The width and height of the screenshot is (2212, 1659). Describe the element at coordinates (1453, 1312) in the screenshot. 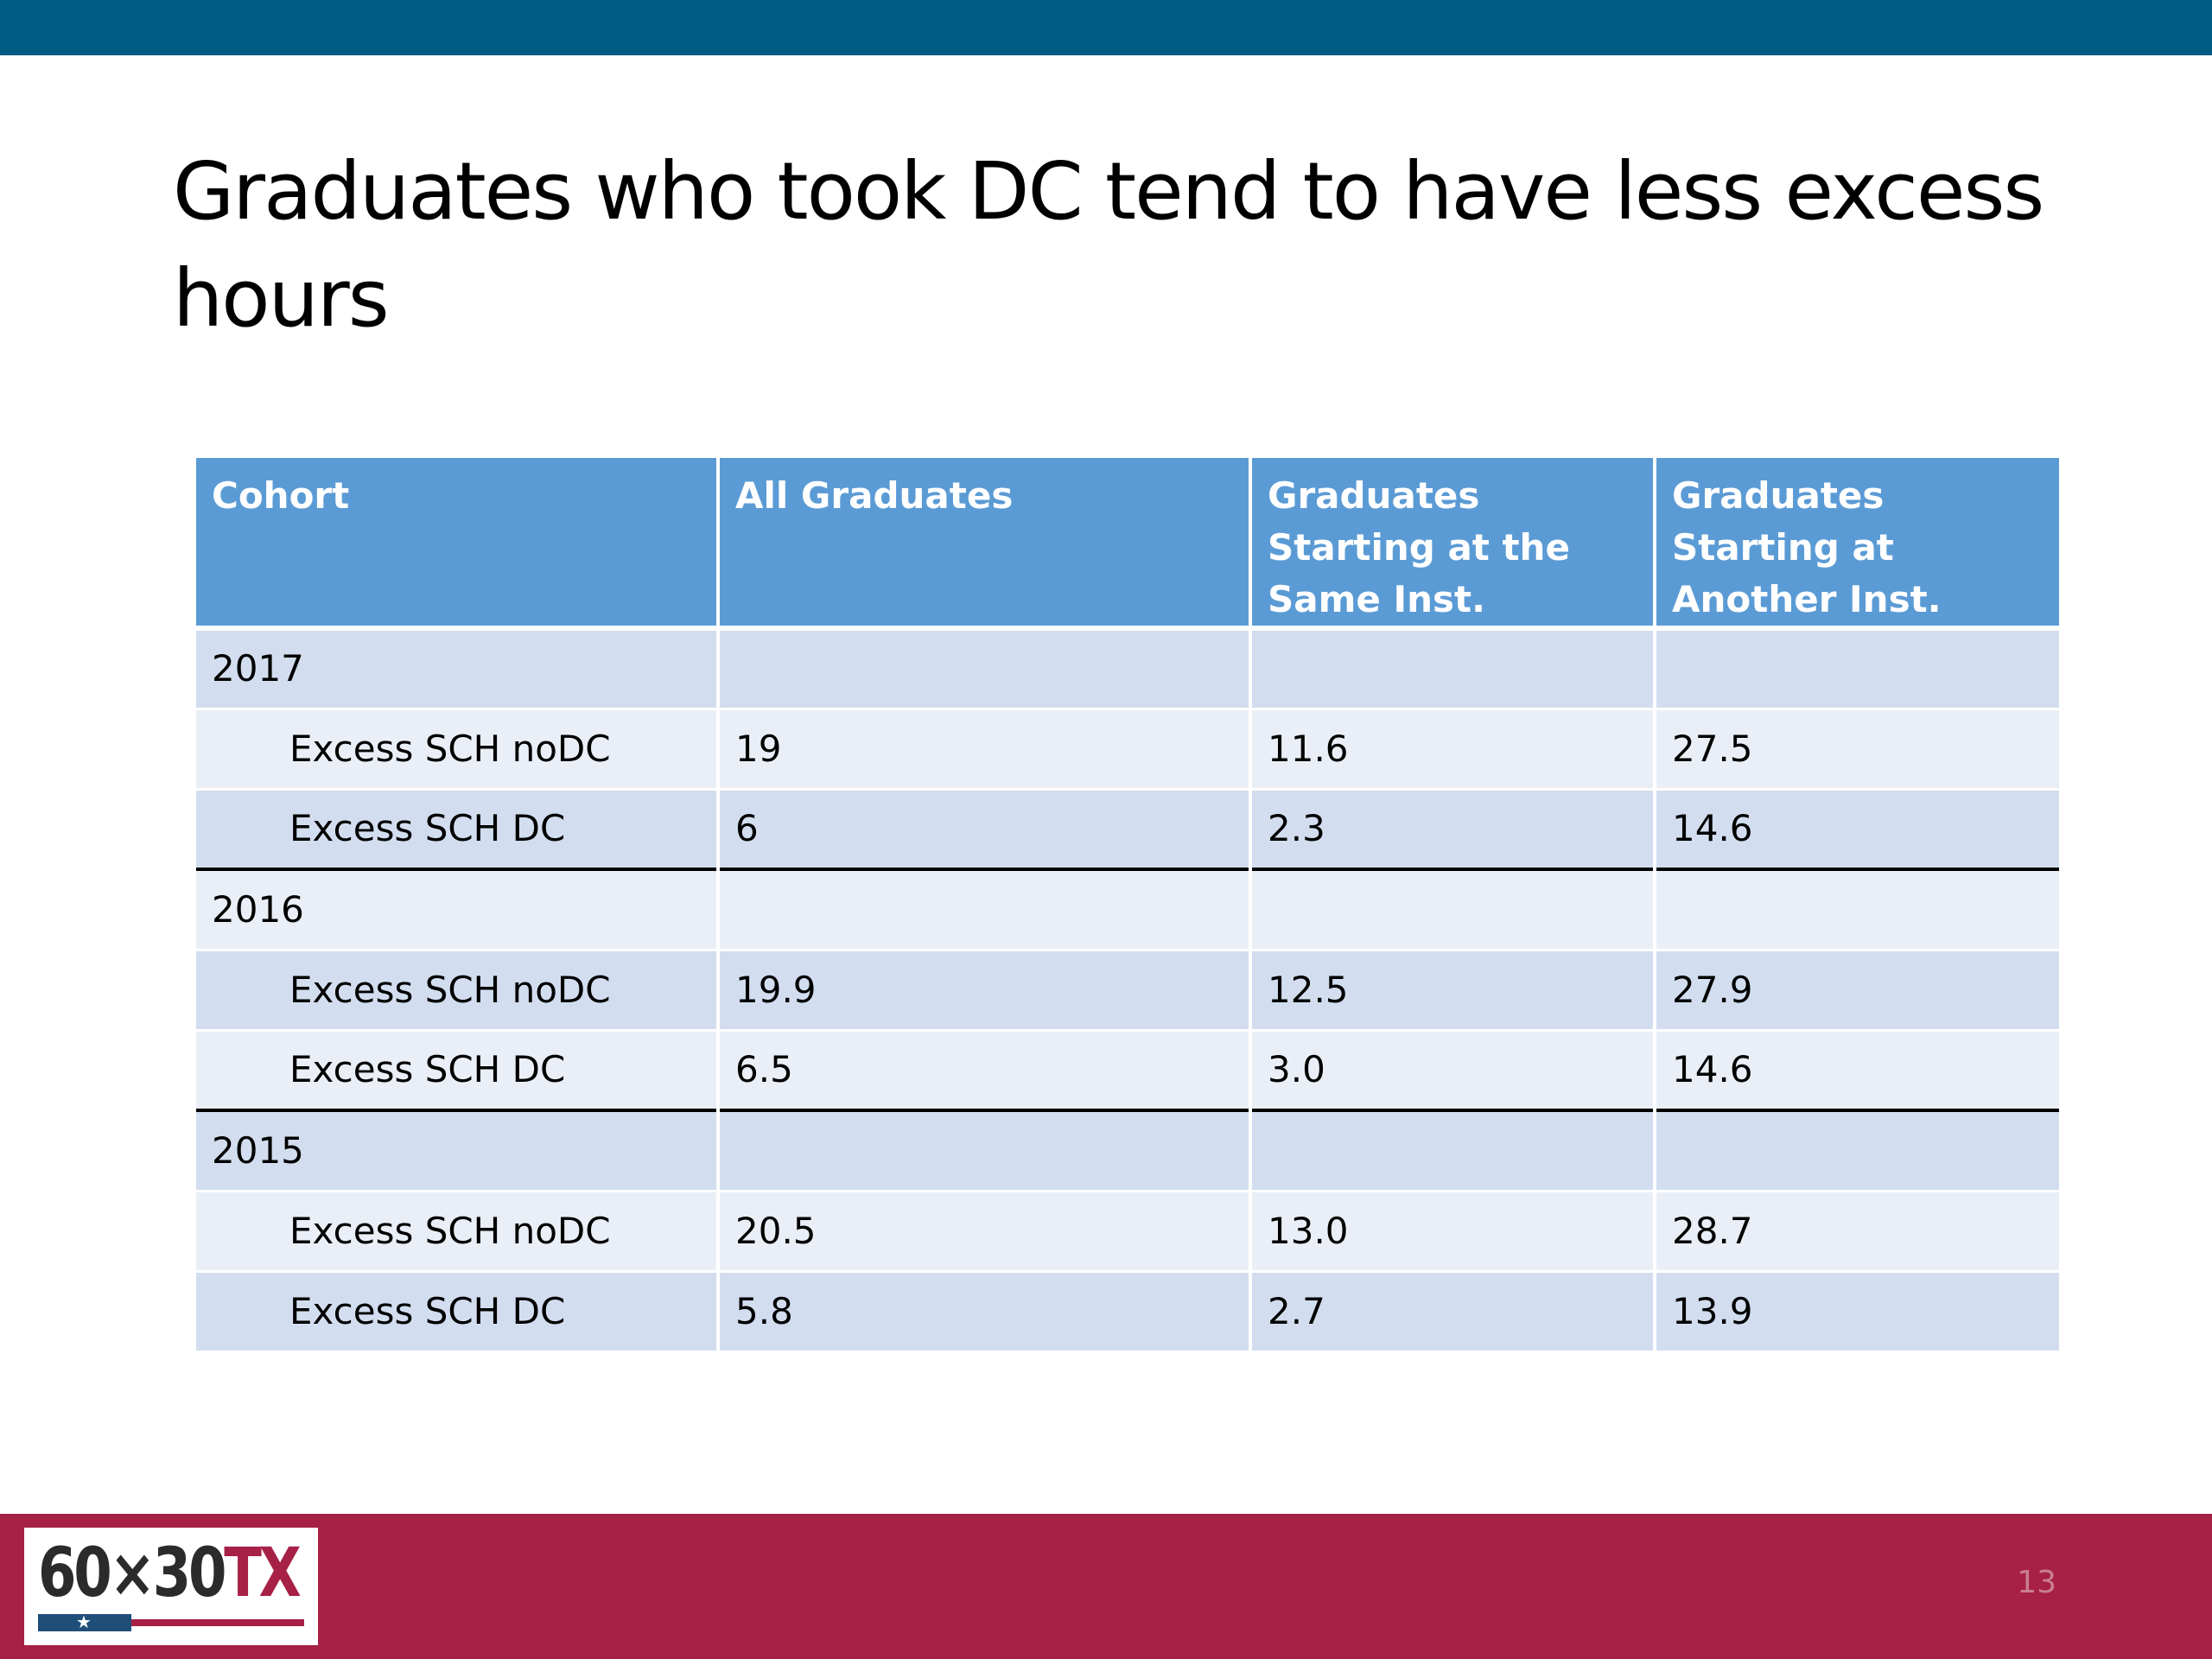

I see `table-cell: 2.7` at that location.